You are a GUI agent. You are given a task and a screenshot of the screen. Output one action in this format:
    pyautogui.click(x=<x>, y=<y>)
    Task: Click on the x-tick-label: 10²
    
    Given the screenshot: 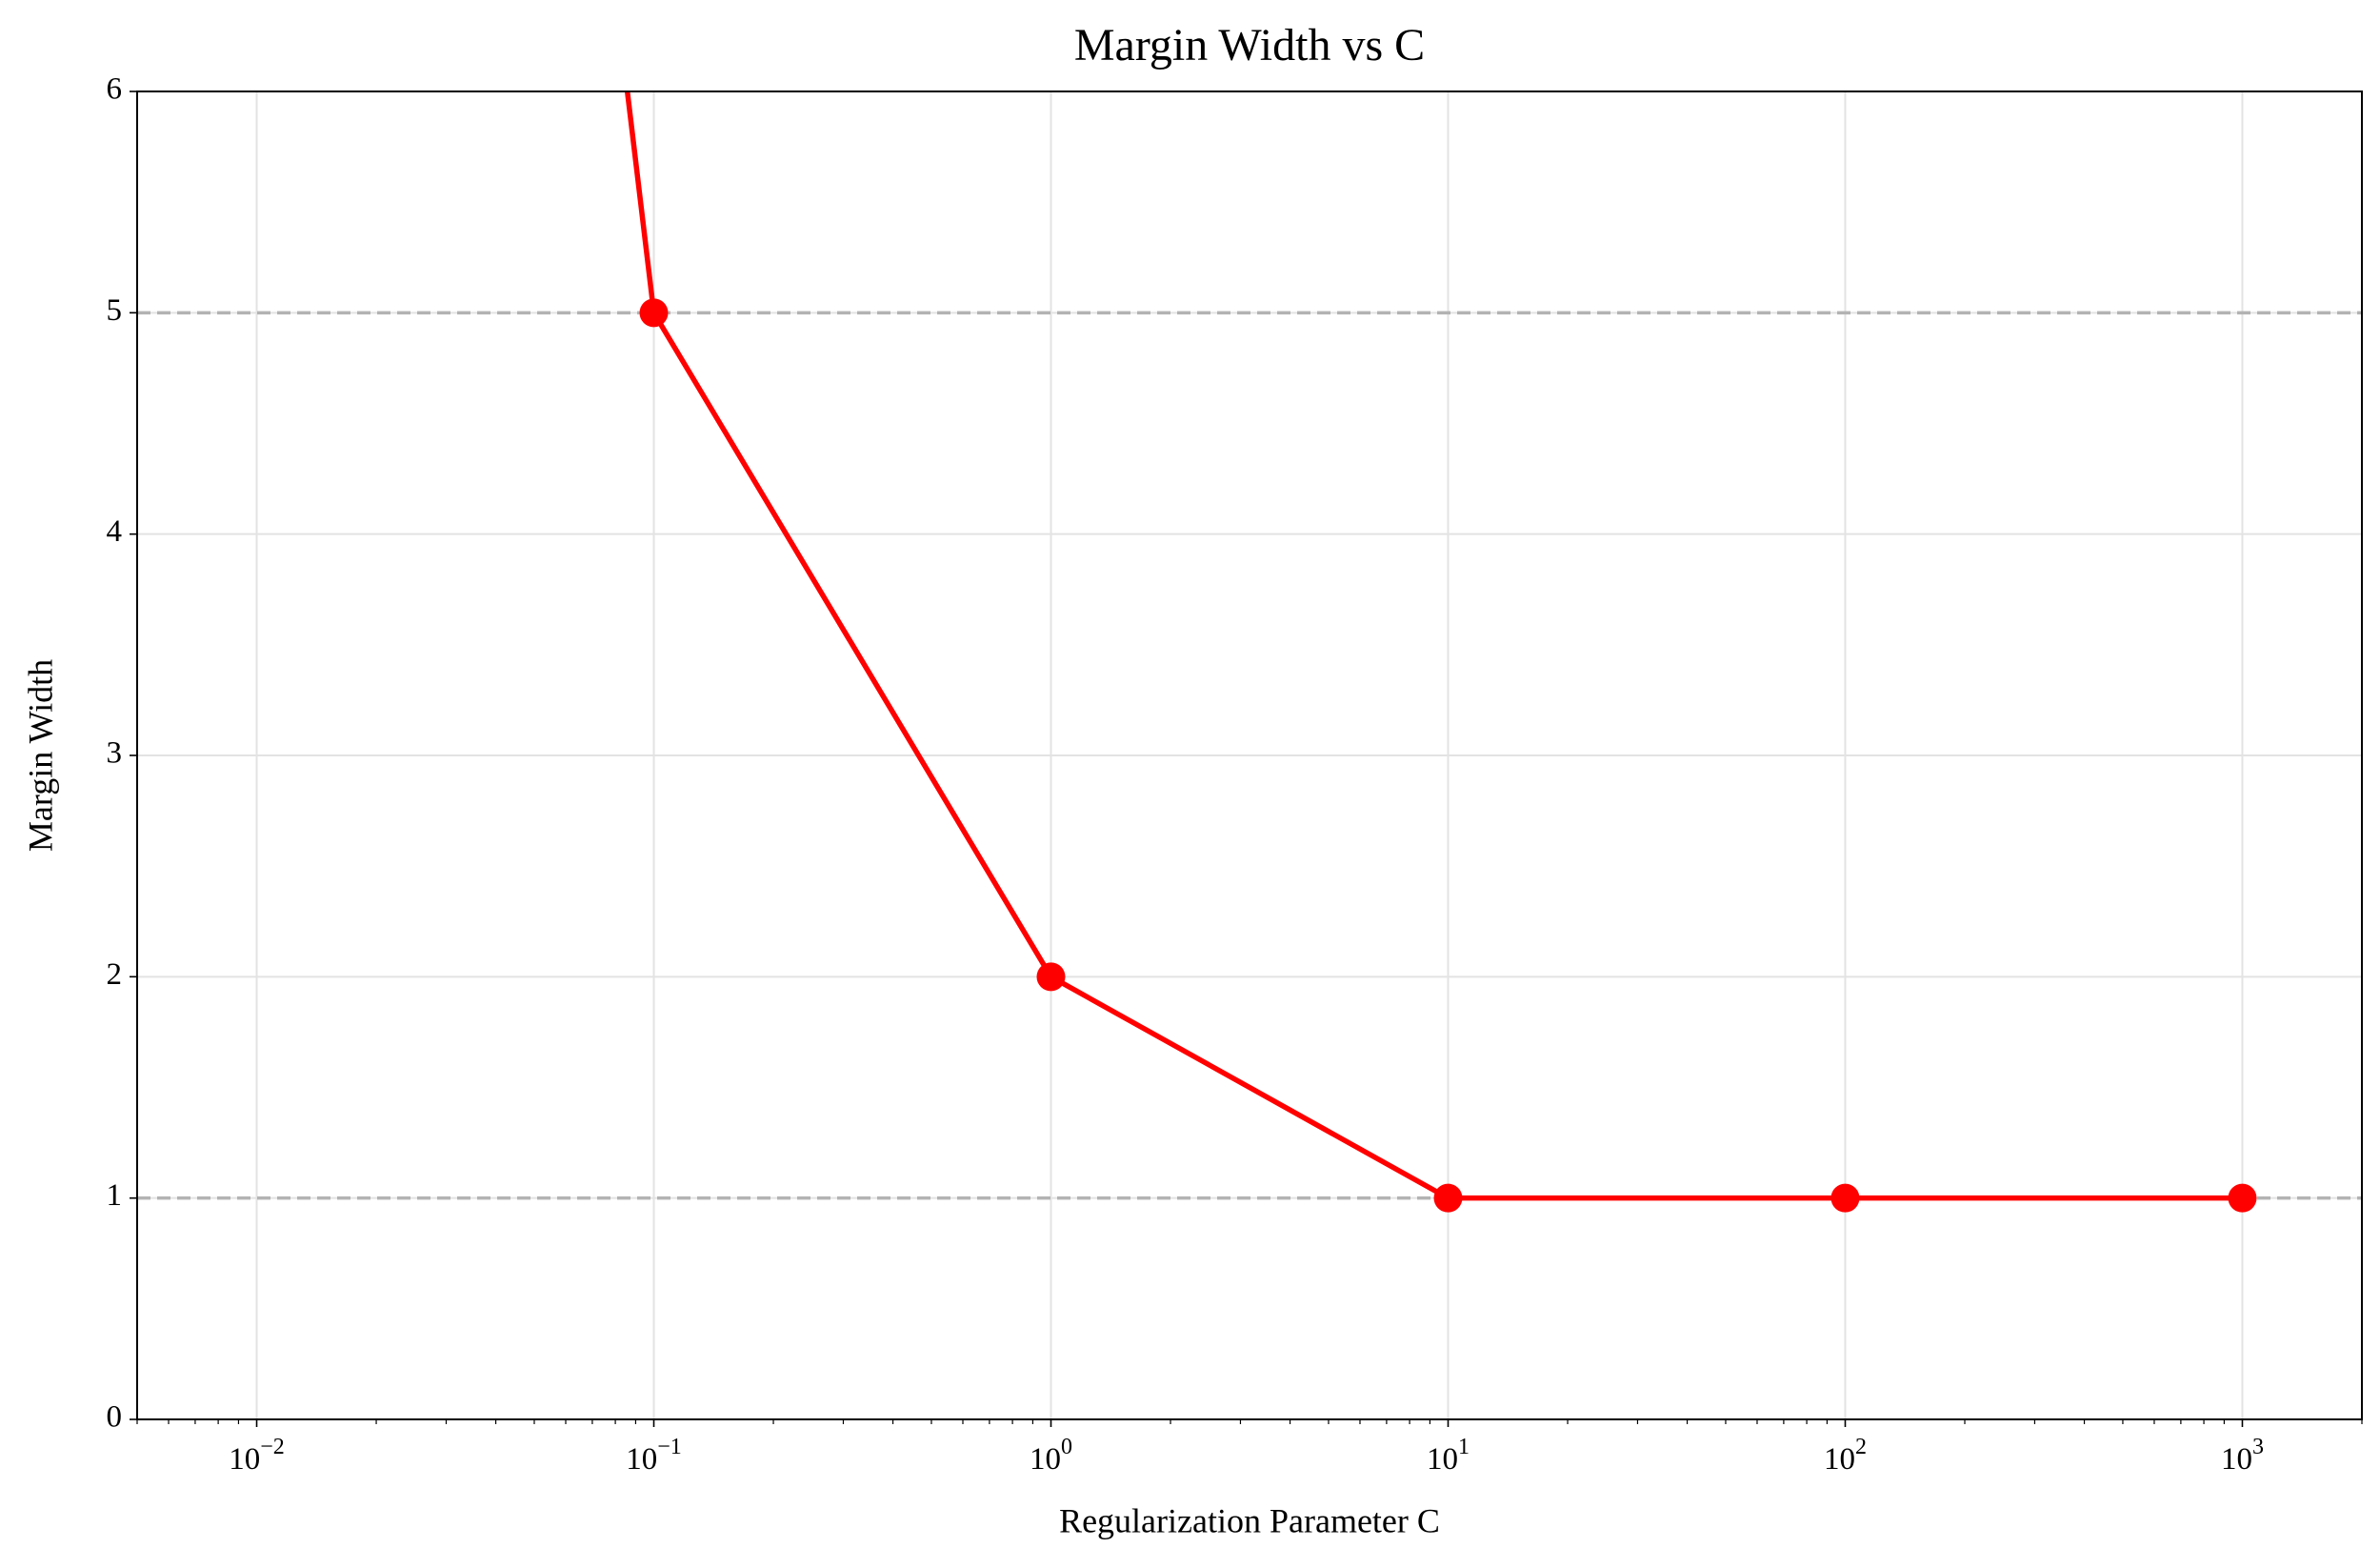 What is the action you would take?
    pyautogui.click(x=1845, y=1456)
    